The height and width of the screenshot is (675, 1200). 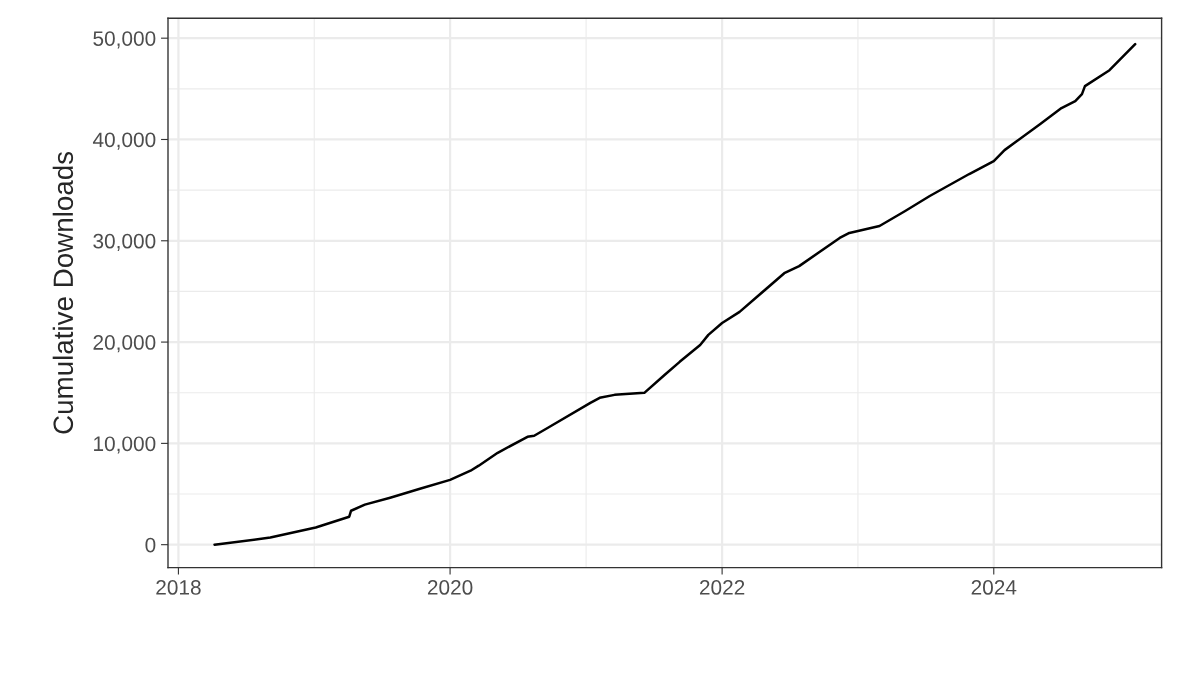 I want to click on y-tick-label: 0, so click(x=150, y=545).